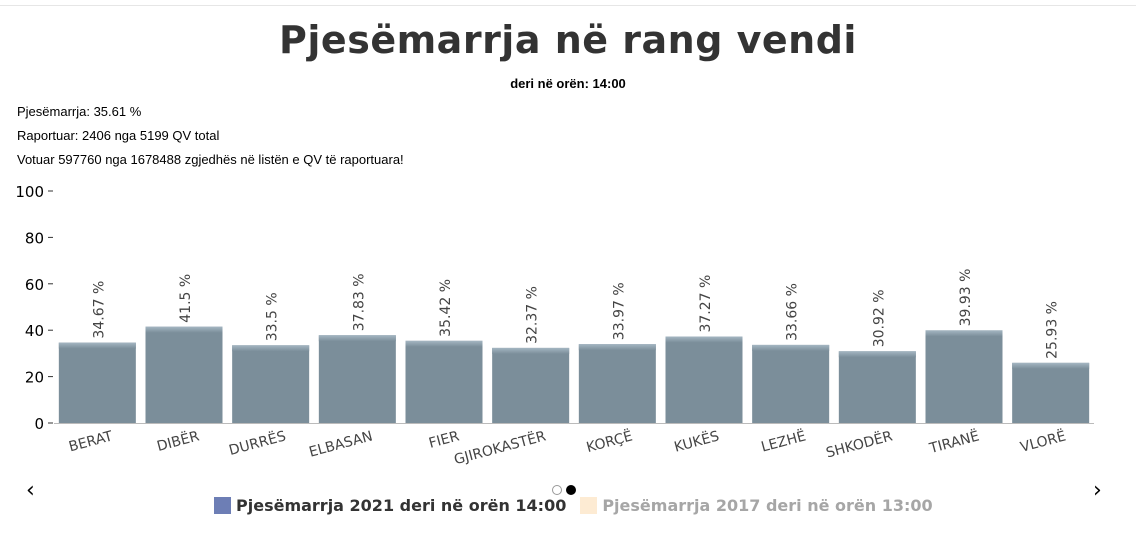 The height and width of the screenshot is (534, 1136). What do you see at coordinates (444, 381) in the screenshot?
I see `bar-fier` at bounding box center [444, 381].